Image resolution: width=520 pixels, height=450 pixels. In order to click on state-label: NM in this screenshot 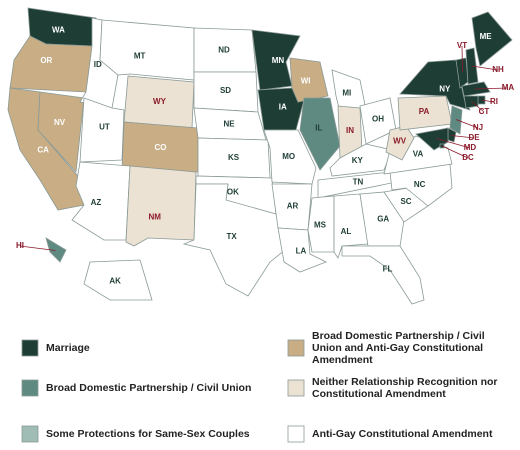, I will do `click(154, 216)`.